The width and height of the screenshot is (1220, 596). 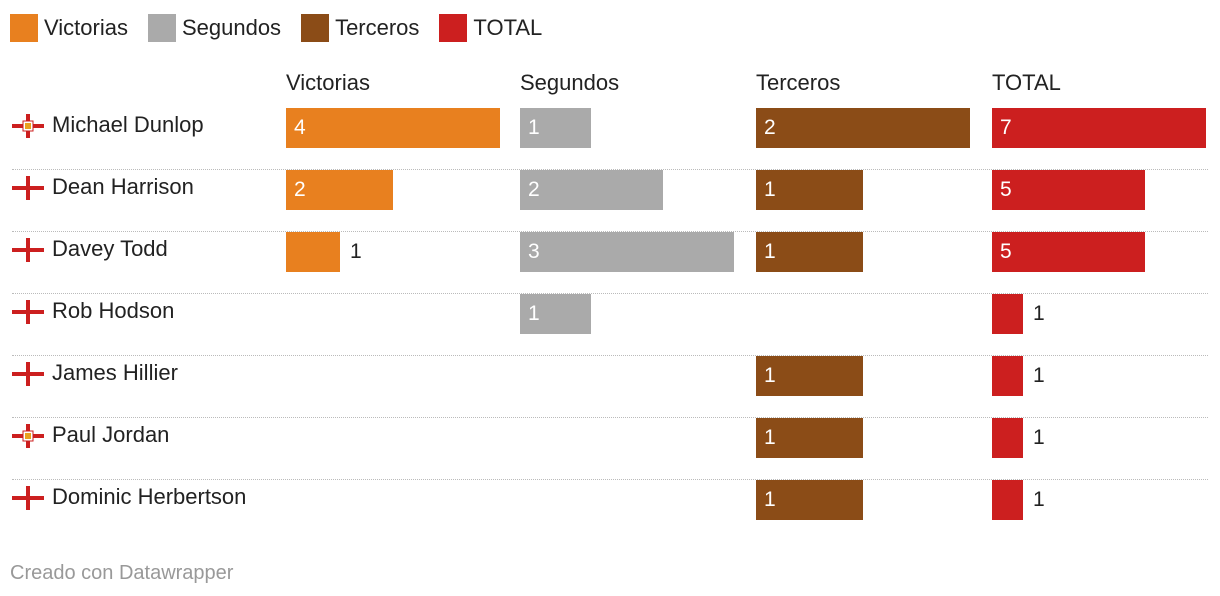 What do you see at coordinates (610, 387) in the screenshot?
I see `table-row: James Hillier 1 1` at bounding box center [610, 387].